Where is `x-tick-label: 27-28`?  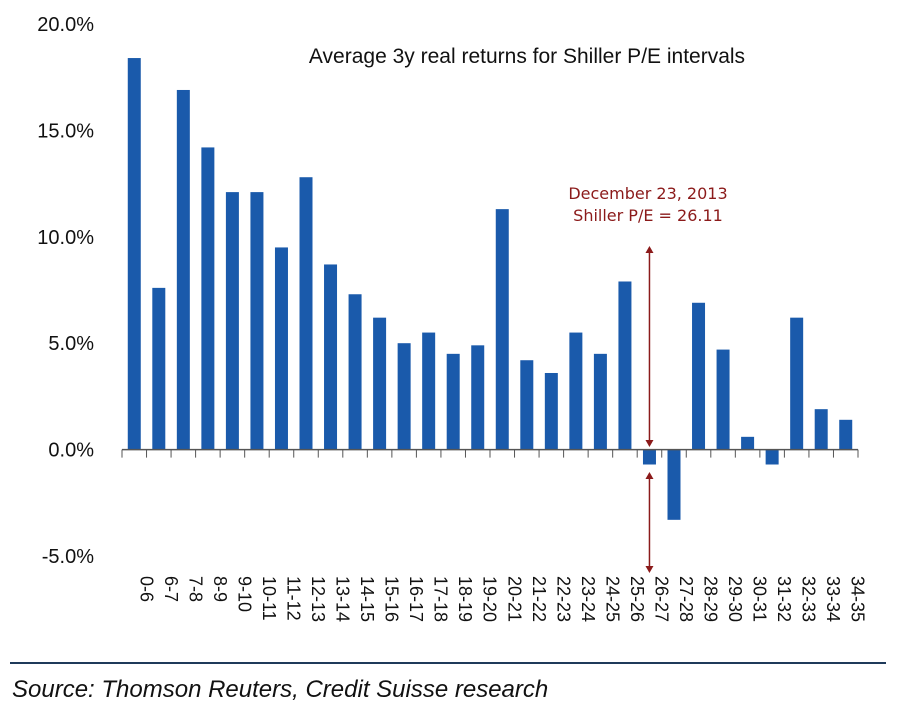 x-tick-label: 27-28 is located at coordinates (686, 599).